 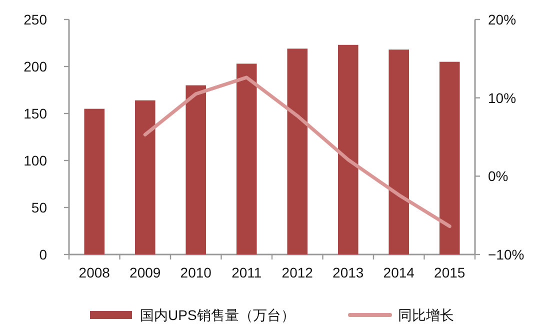 I want to click on legend-label: 同比增长, so click(x=426, y=315).